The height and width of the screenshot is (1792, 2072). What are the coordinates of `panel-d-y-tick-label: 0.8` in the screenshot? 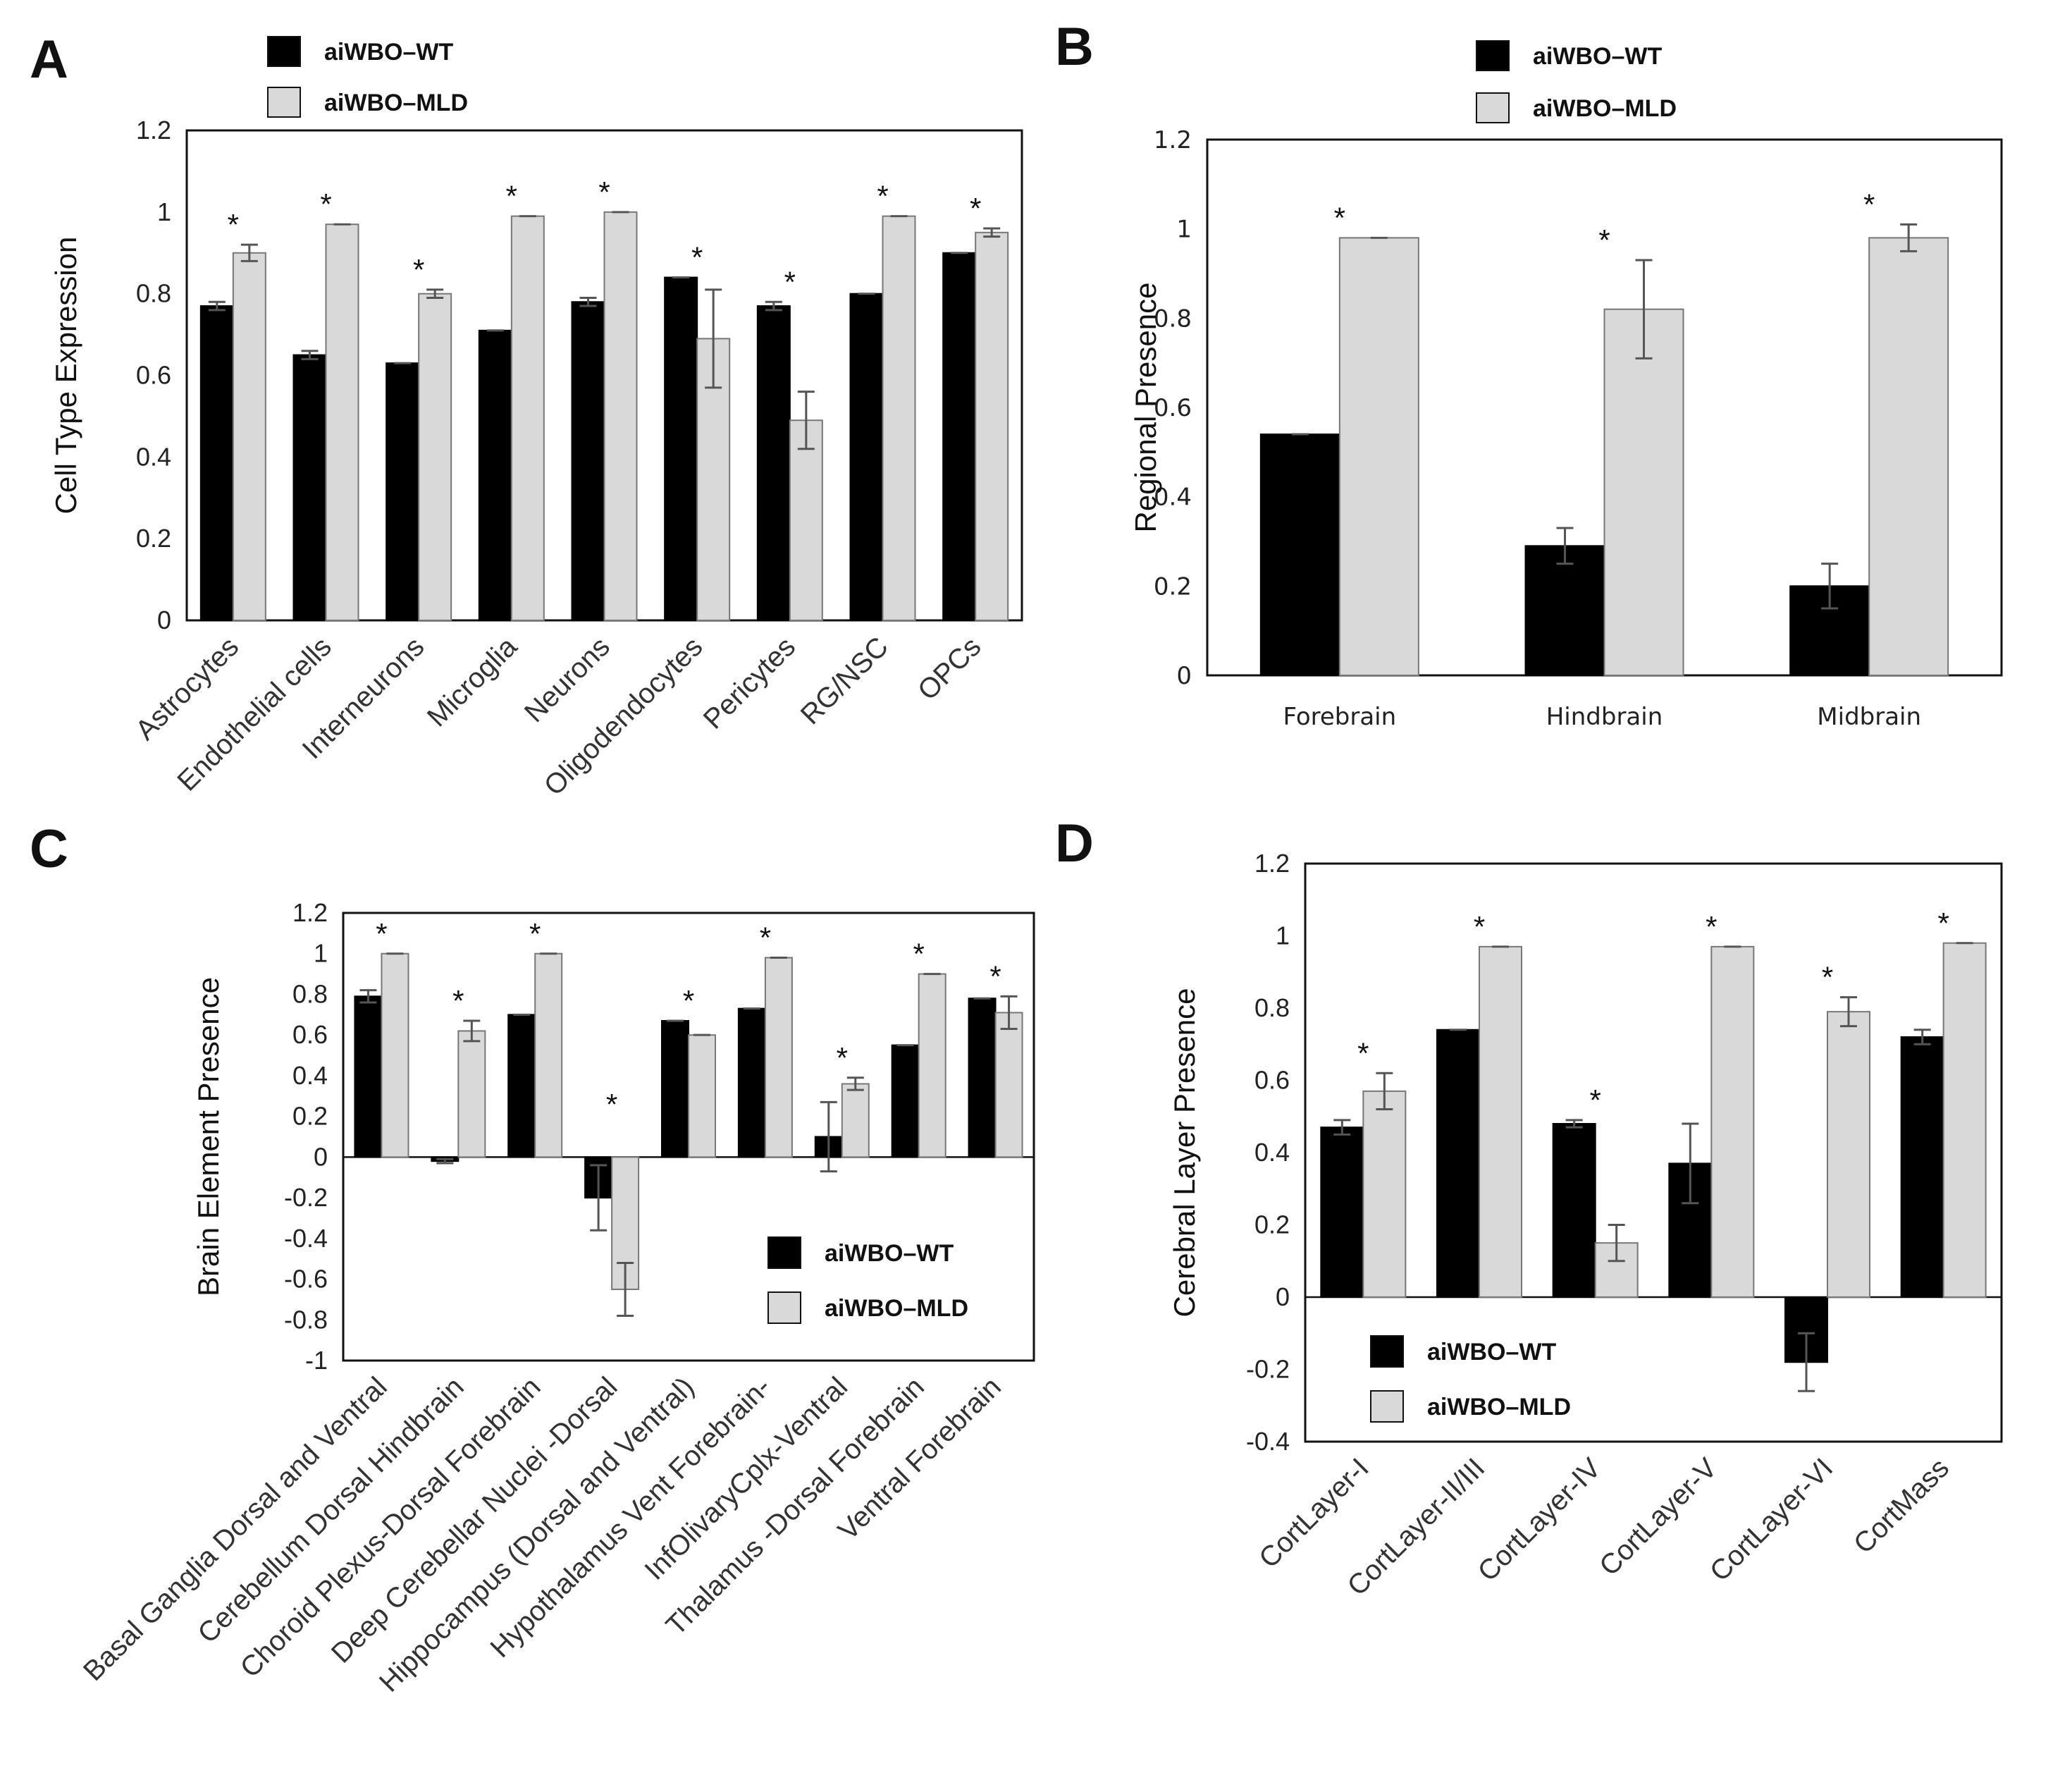 It's located at (1272, 1007).